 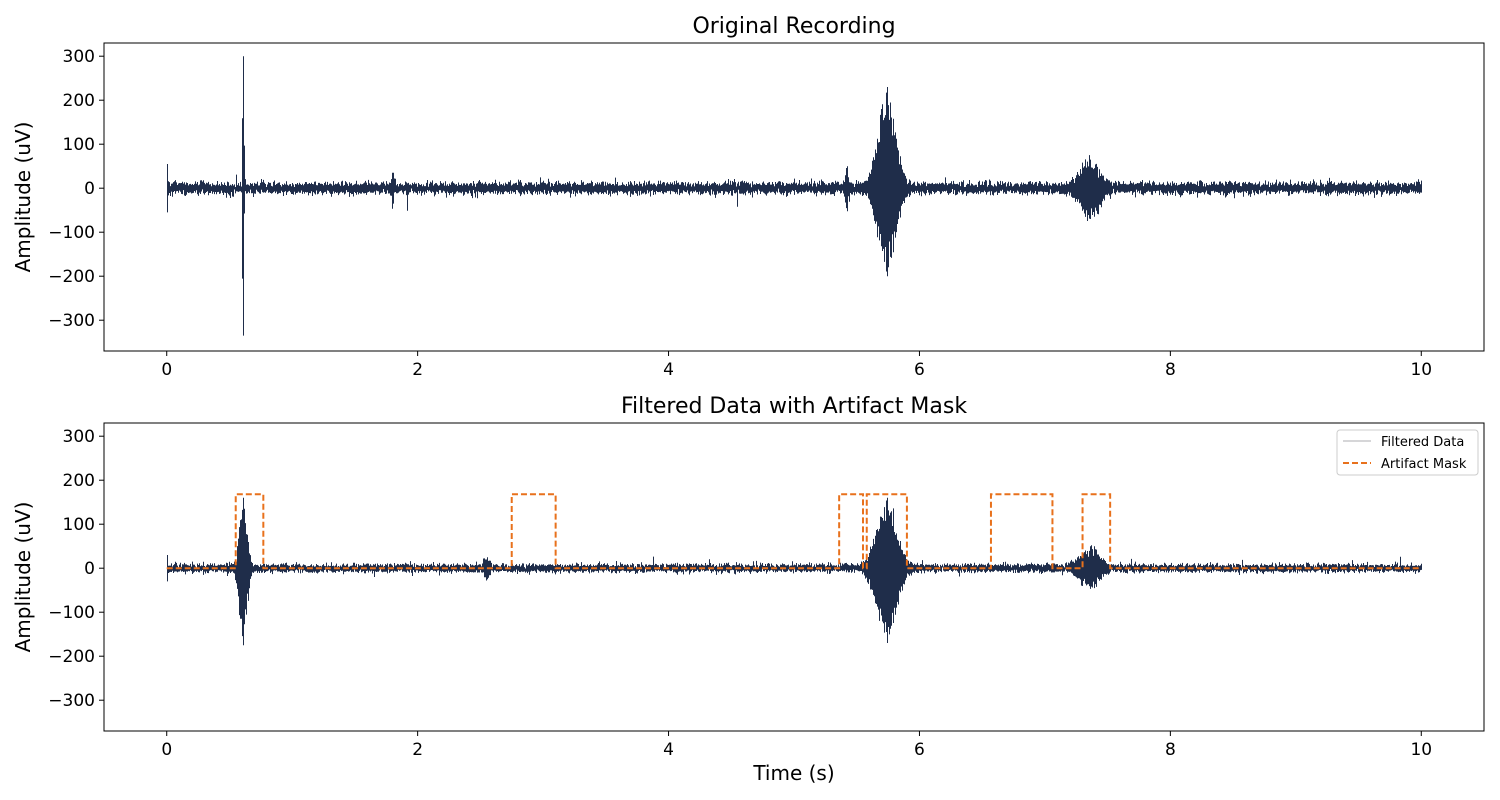 What do you see at coordinates (793, 26) in the screenshot?
I see `chart-title: Original Recording` at bounding box center [793, 26].